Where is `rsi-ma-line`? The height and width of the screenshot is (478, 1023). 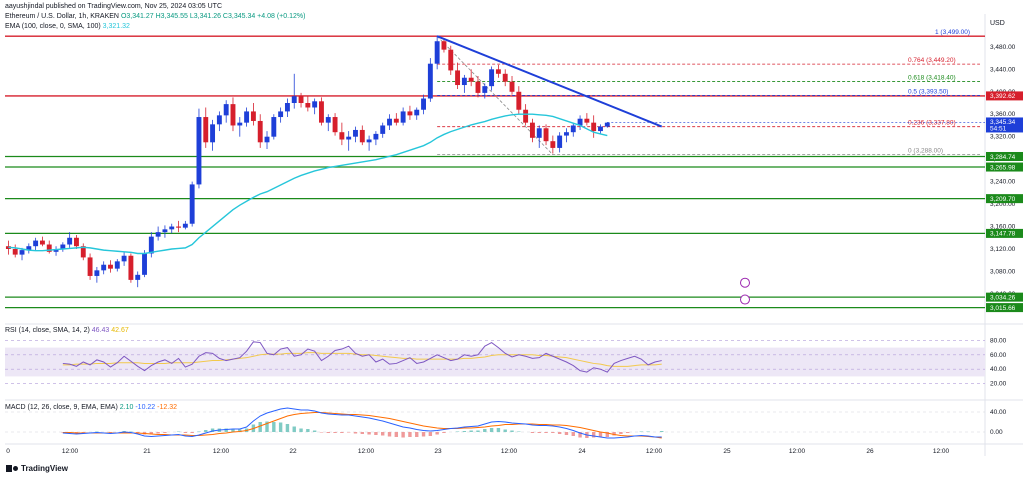 rsi-ma-line is located at coordinates (362, 359).